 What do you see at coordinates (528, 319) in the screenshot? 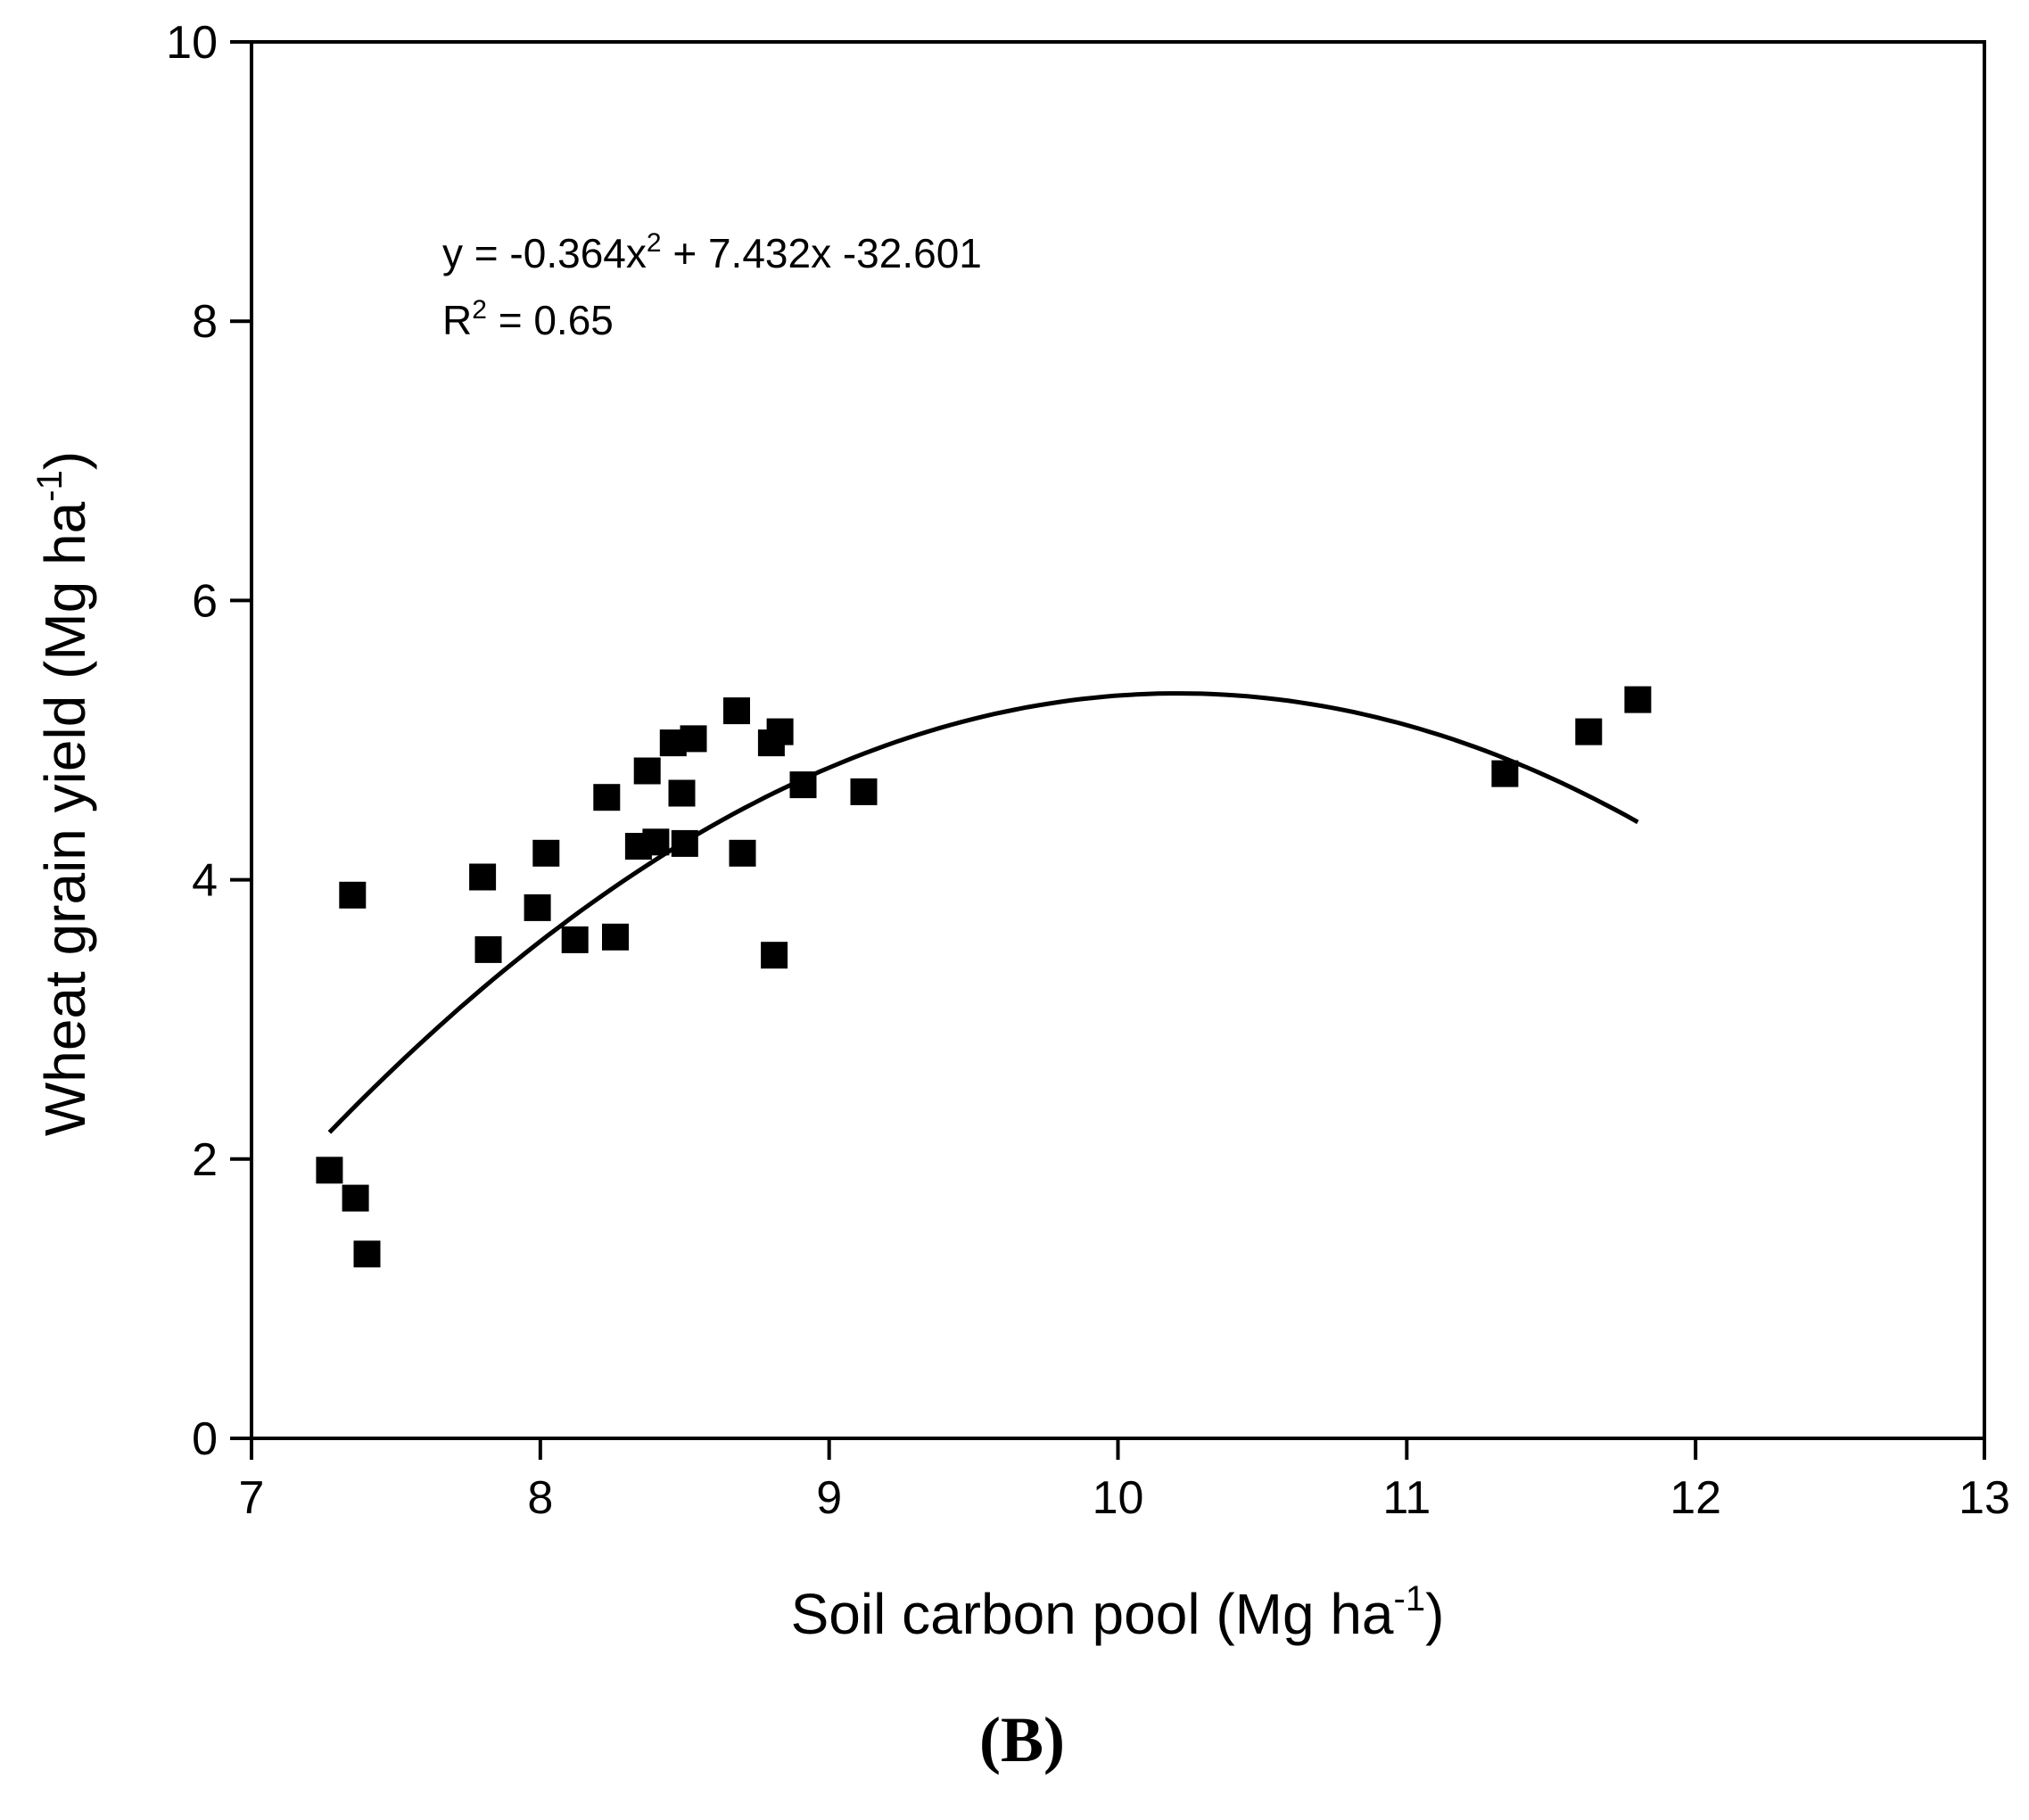
I see `r-squared: R2 = 0.65` at bounding box center [528, 319].